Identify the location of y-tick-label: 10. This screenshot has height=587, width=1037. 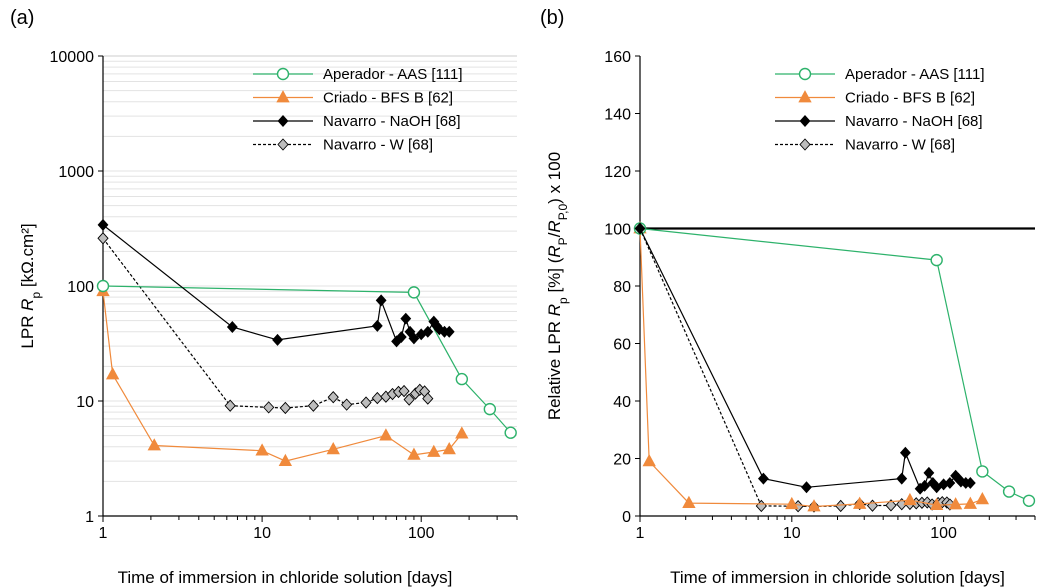
(85, 402).